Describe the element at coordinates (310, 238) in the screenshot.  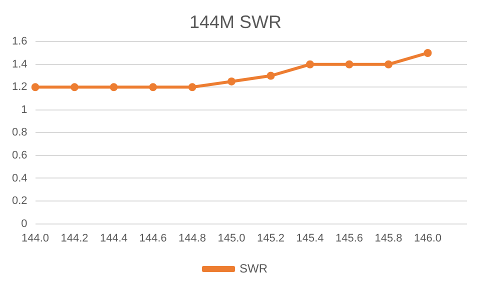
I see `x-tick-label: 145.4` at that location.